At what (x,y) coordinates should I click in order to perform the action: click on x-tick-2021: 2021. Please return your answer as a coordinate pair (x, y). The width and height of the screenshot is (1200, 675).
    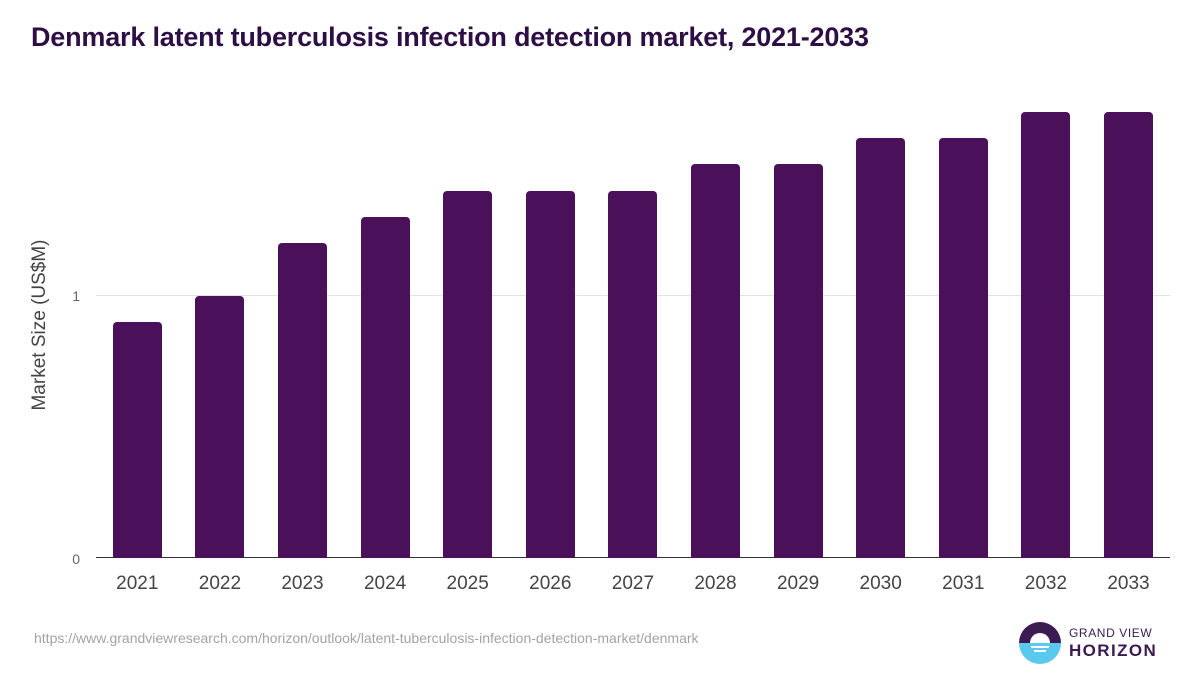
    Looking at the image, I should click on (137, 583).